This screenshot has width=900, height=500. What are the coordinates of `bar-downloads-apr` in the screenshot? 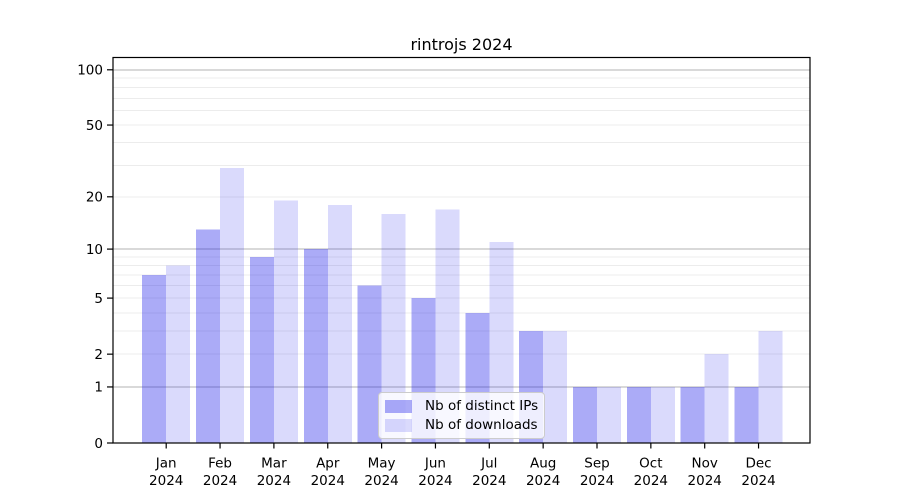 It's located at (339, 323).